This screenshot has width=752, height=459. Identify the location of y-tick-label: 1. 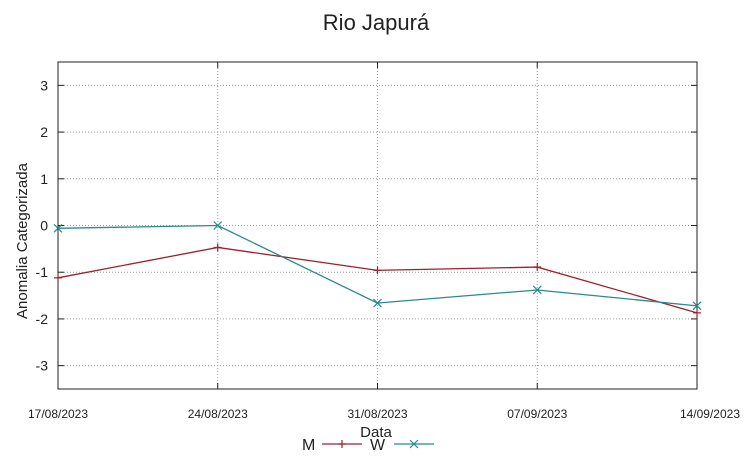
(44, 179).